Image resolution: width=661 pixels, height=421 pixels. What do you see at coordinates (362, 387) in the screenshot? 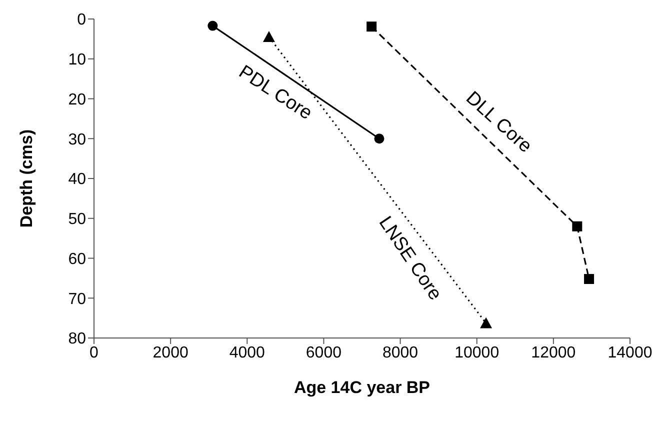
I see `x-axis-title: Age 14C year BP` at bounding box center [362, 387].